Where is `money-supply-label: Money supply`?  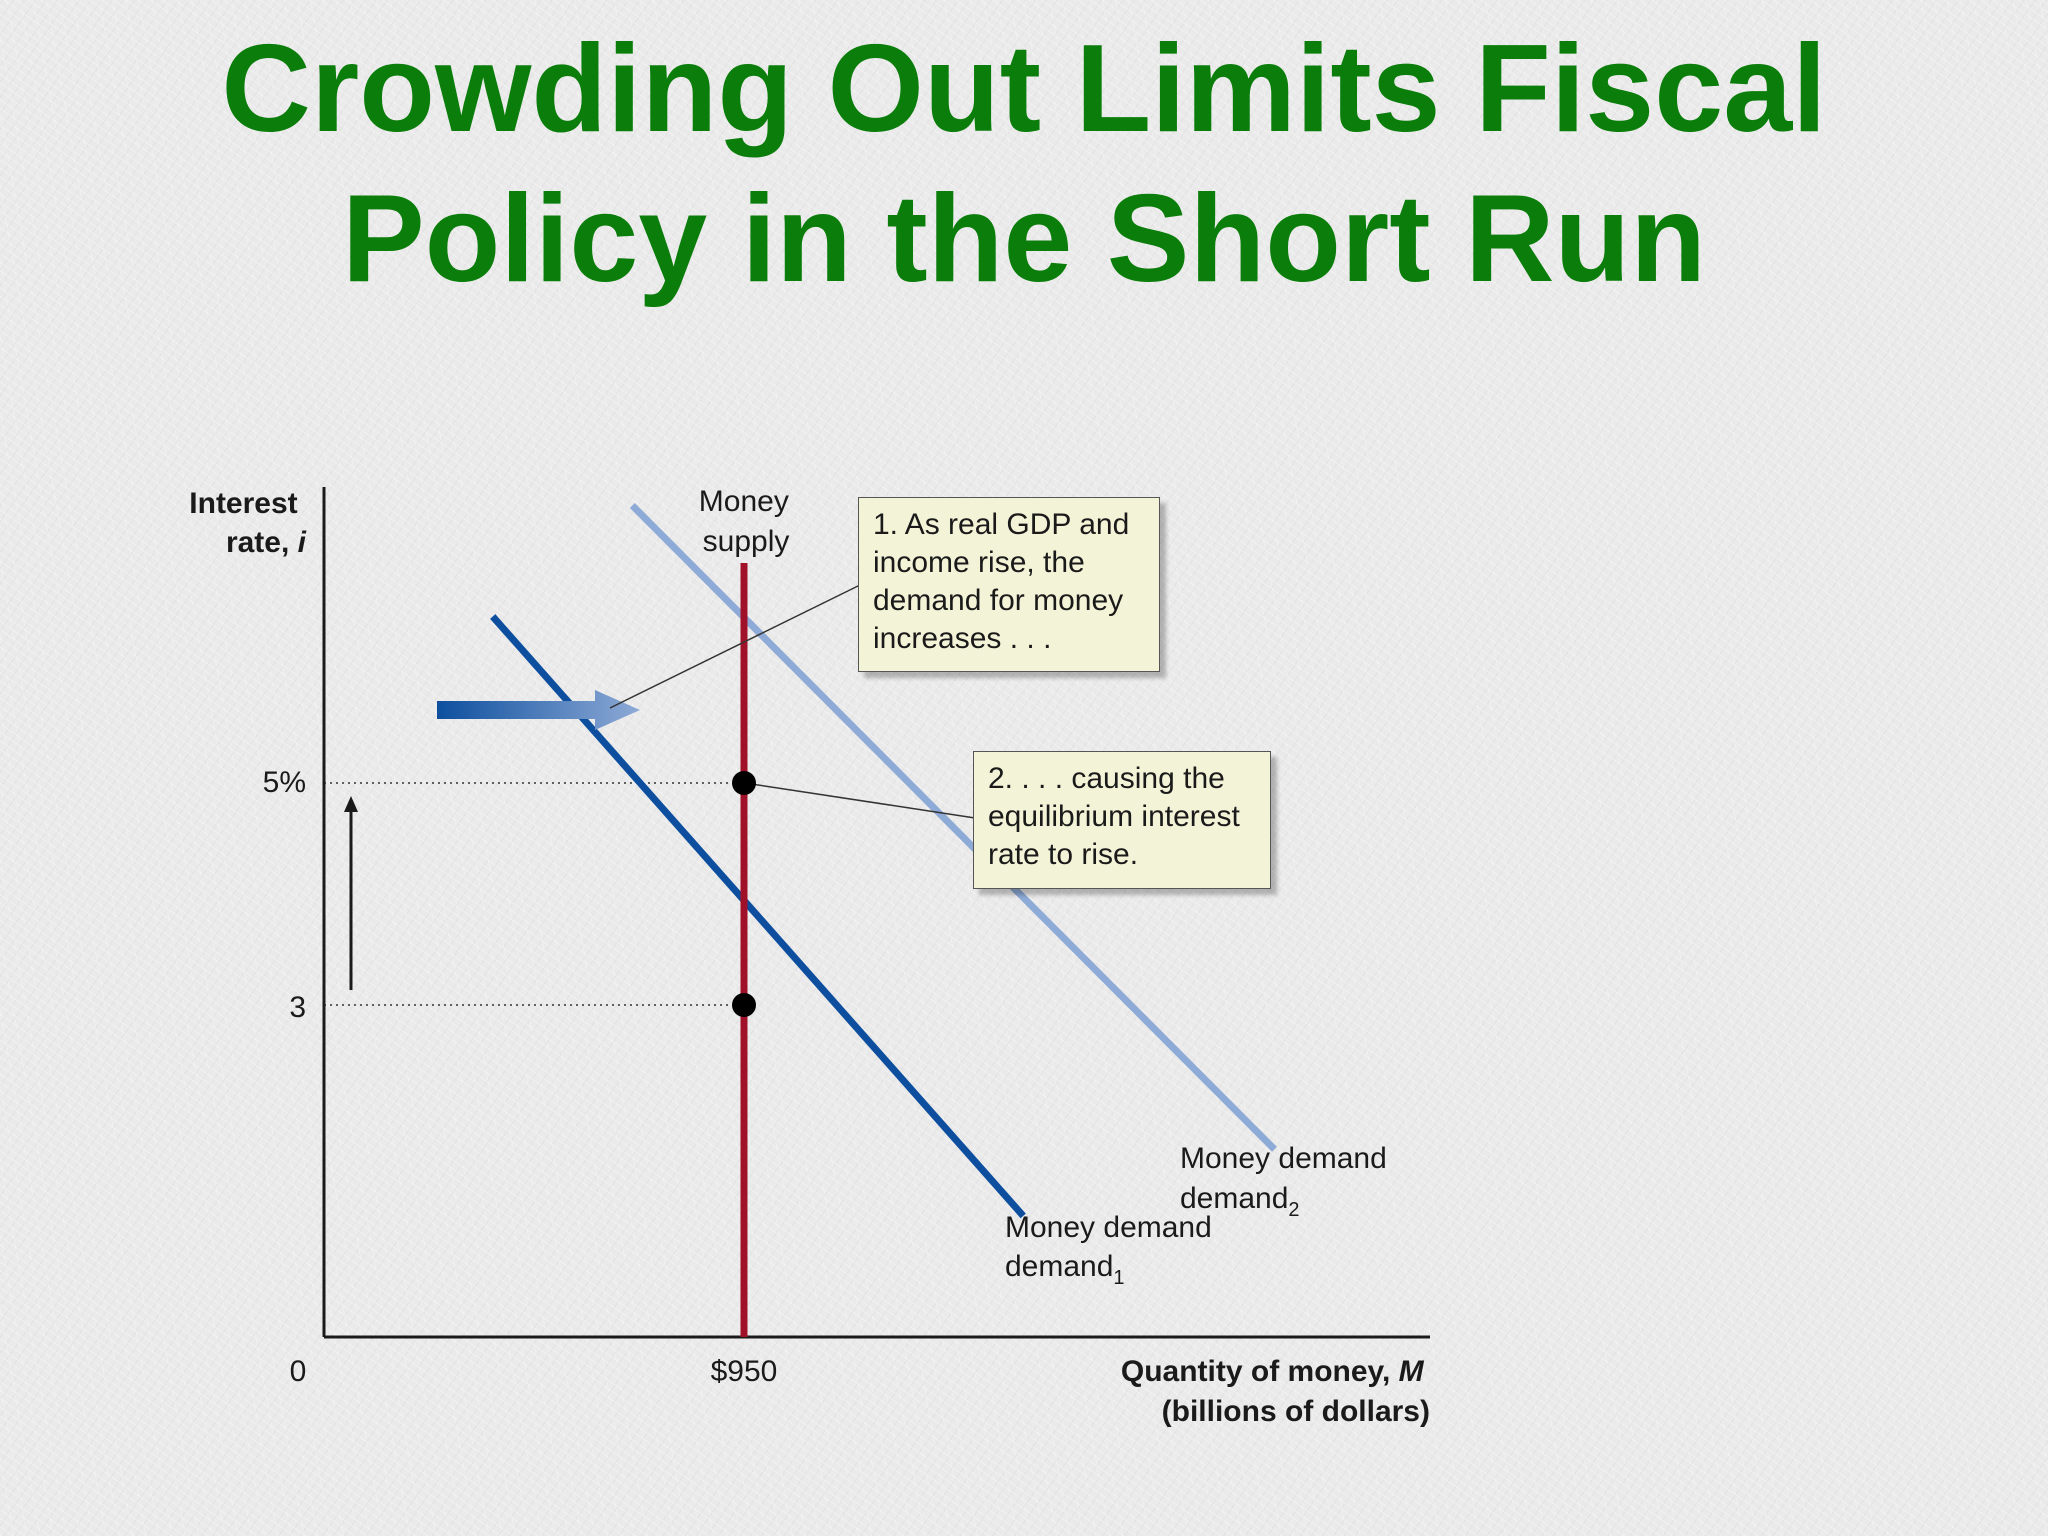 money-supply-label: Money supply is located at coordinates (748, 521).